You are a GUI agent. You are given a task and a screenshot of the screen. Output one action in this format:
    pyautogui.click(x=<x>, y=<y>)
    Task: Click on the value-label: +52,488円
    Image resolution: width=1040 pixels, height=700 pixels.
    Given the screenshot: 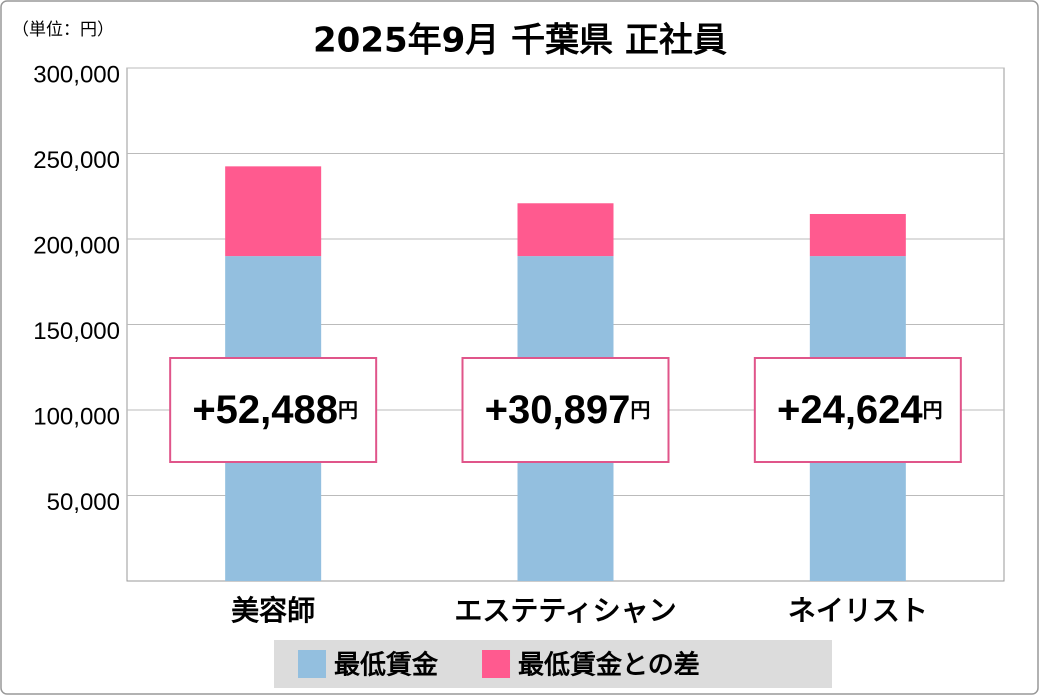 What is the action you would take?
    pyautogui.click(x=275, y=410)
    